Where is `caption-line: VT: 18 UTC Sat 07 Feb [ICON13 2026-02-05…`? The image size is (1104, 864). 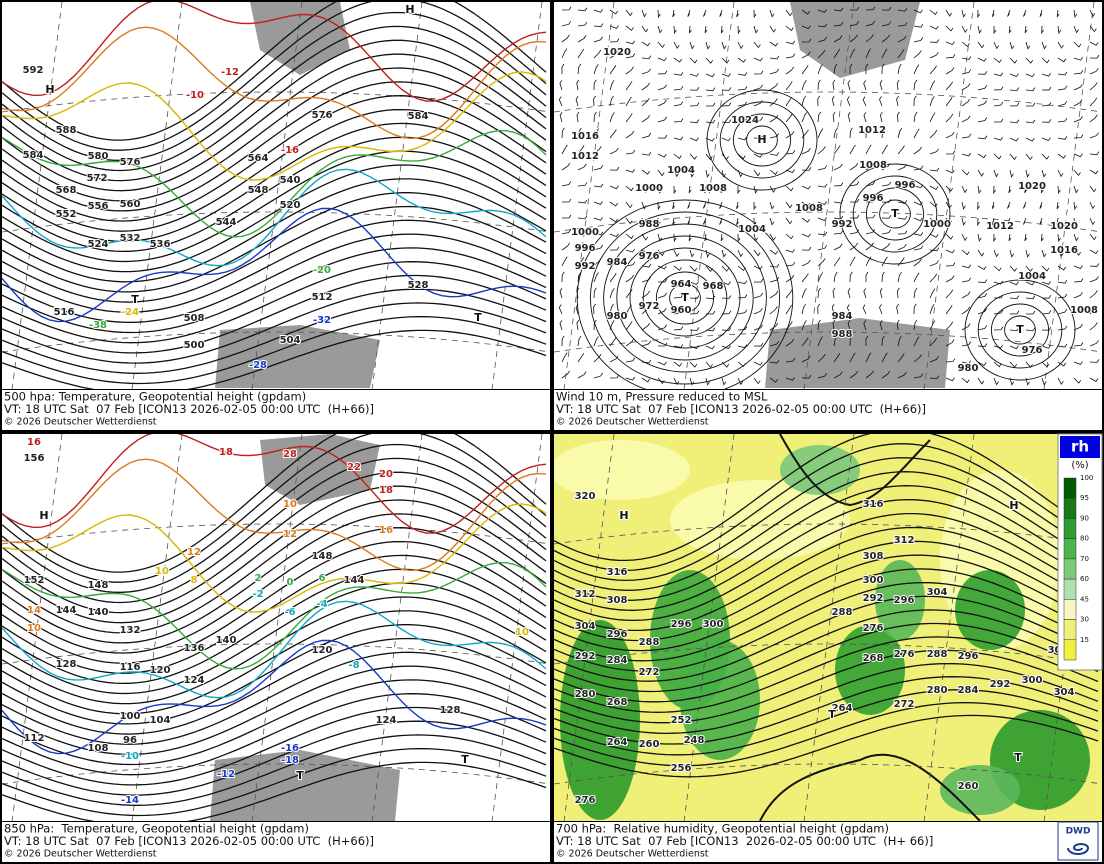 caption-line: VT: 18 UTC Sat 07 Feb [ICON13 2026-02-05… is located at coordinates (189, 841).